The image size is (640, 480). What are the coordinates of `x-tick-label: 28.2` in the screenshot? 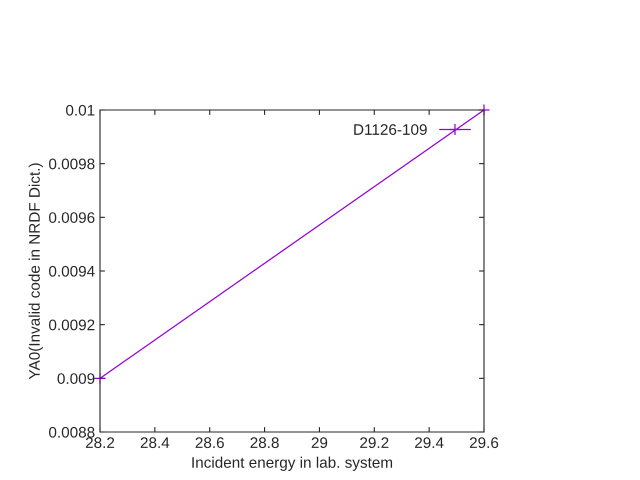 It's located at (100, 442).